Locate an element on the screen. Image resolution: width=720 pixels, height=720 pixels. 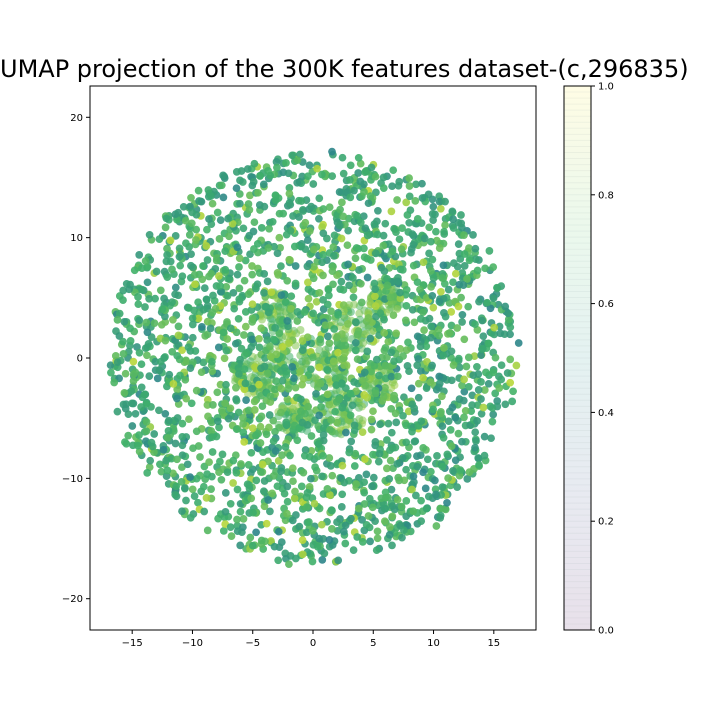
colorbar-tick-label: 0.8 is located at coordinates (606, 195).